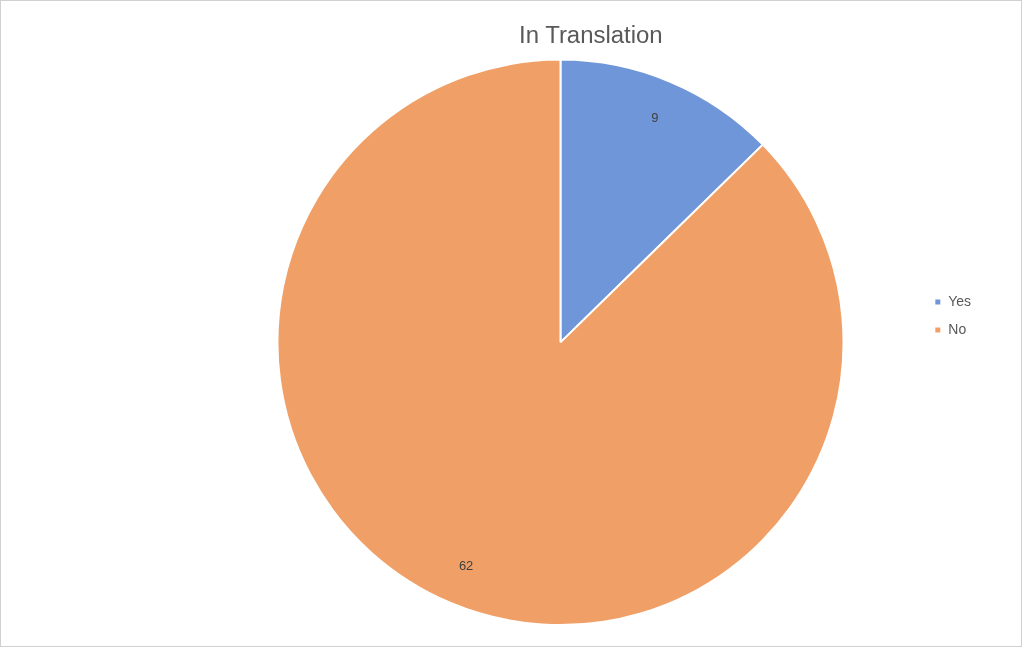 This screenshot has width=1024, height=649. Describe the element at coordinates (466, 566) in the screenshot. I see `data-label: 62` at that location.